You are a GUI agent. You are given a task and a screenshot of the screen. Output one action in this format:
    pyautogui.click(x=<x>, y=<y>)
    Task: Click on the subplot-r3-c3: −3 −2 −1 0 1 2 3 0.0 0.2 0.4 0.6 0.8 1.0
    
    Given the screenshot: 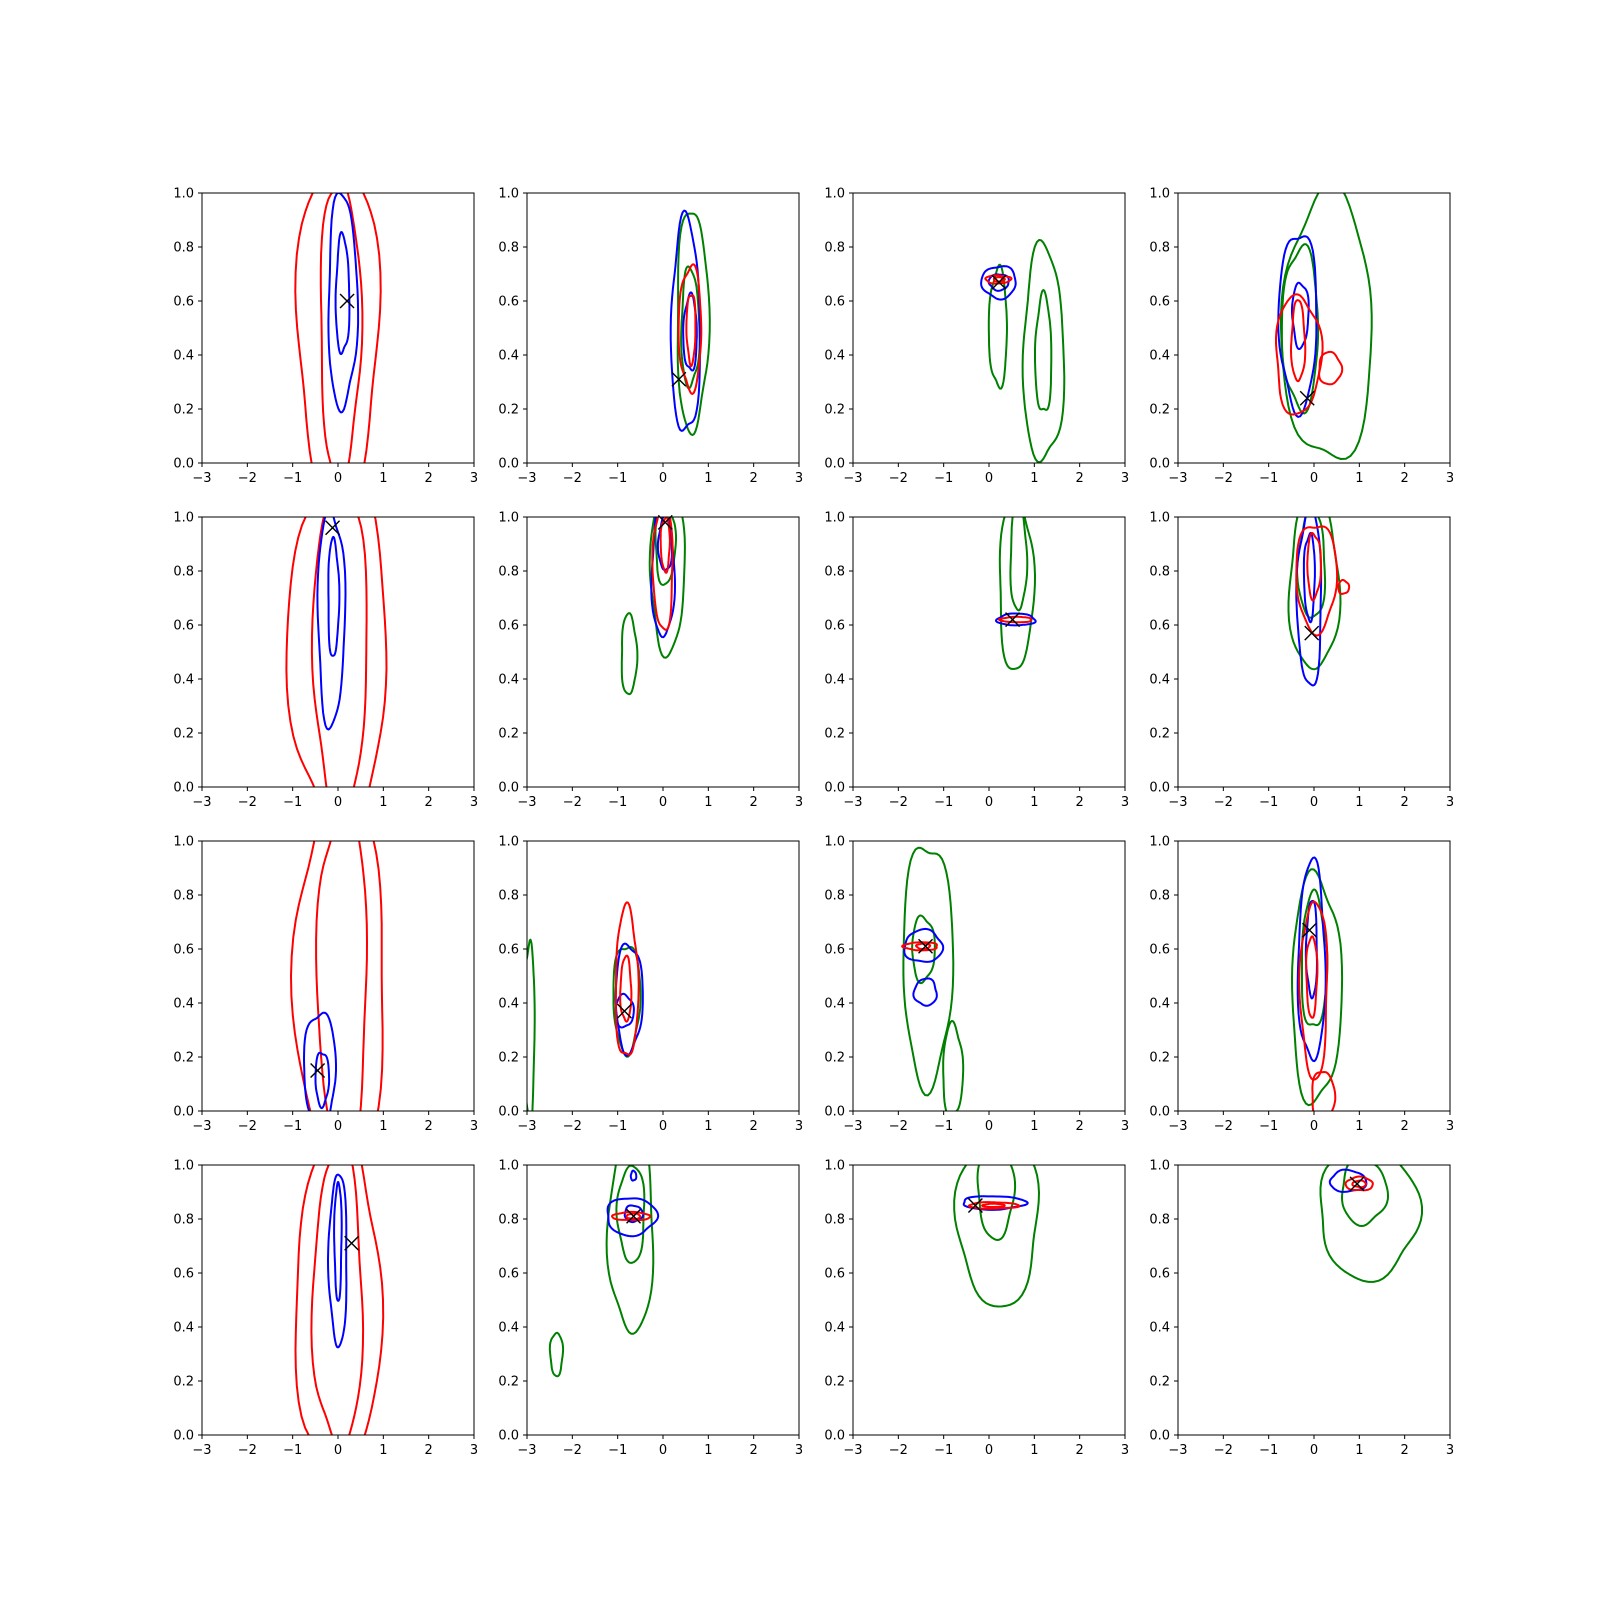 What is the action you would take?
    pyautogui.click(x=1301, y=1309)
    